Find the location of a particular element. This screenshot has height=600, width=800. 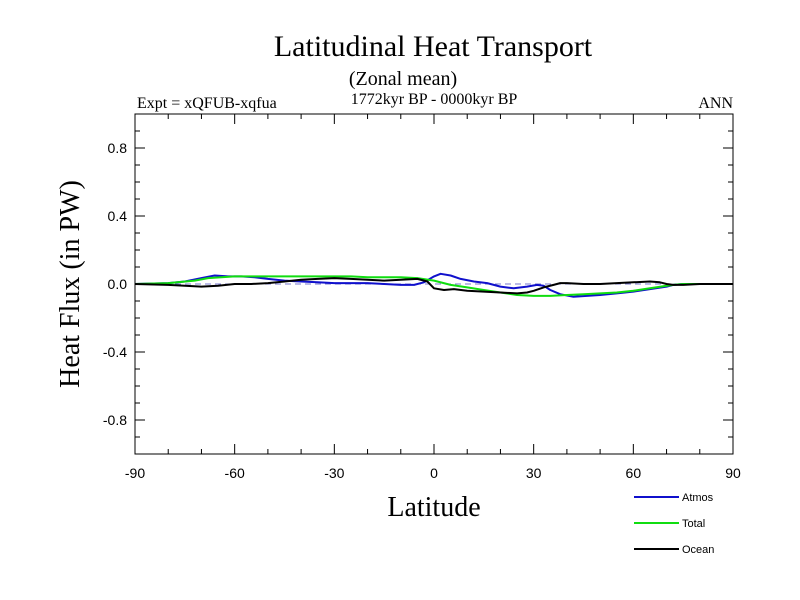

y-tick-label: -0.8 is located at coordinates (115, 420).